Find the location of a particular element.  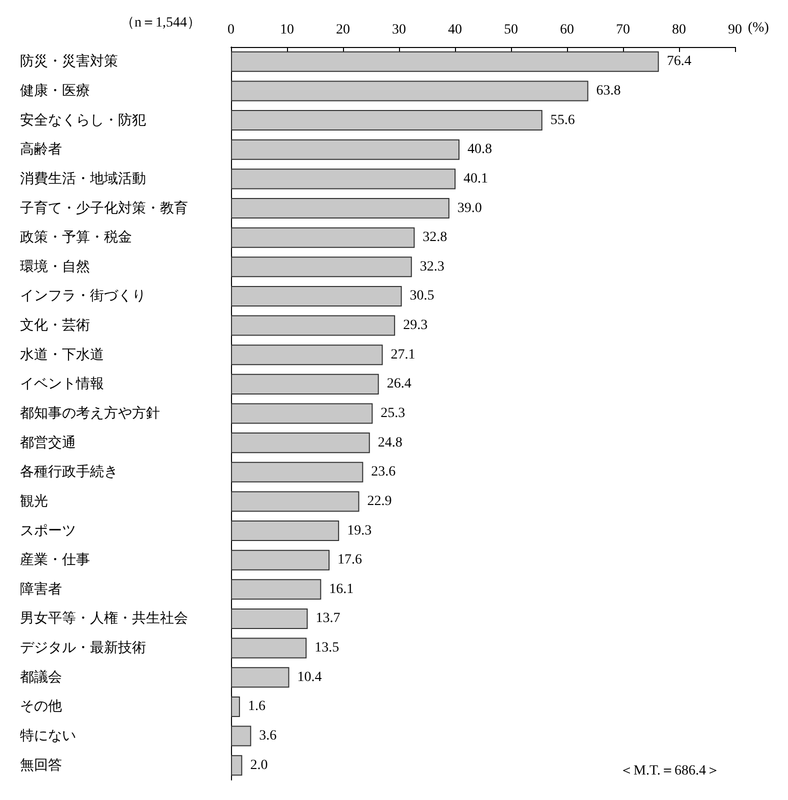

y-tick-label: 水道・下水道 is located at coordinates (62, 354).